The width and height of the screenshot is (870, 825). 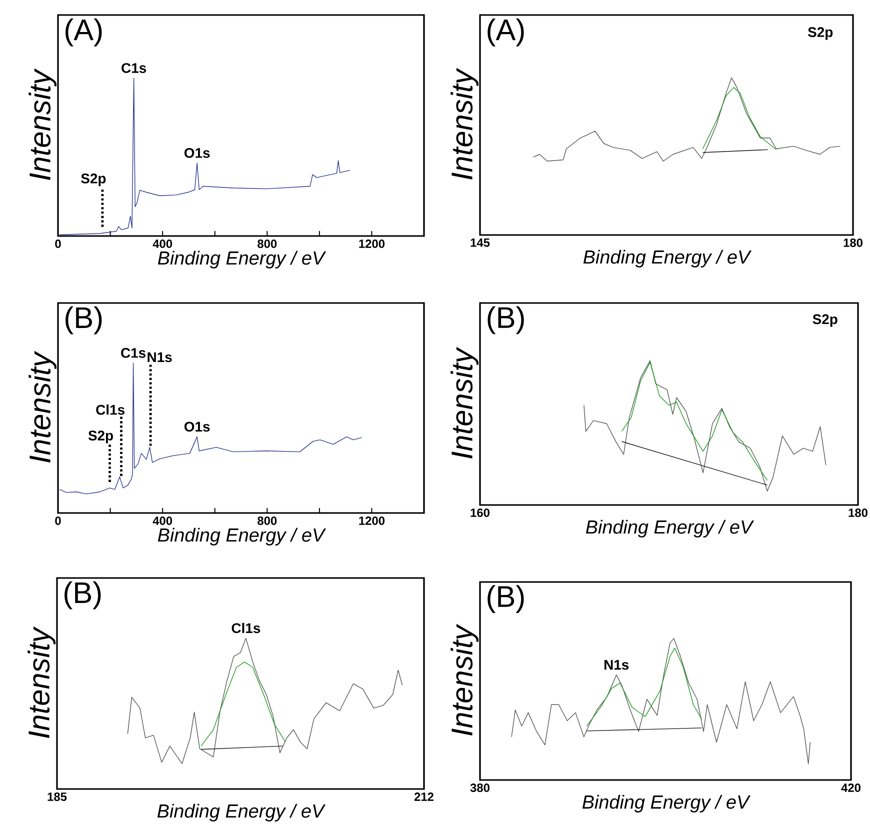 I want to click on annotation: N1s, so click(x=616, y=665).